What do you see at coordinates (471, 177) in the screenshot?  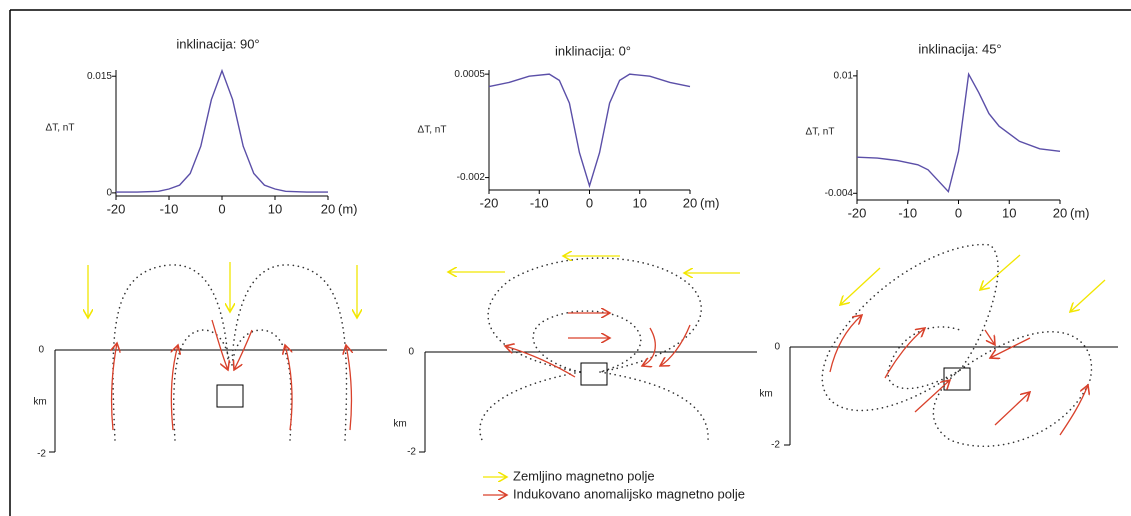 I see `y-tick-label: -0.002` at bounding box center [471, 177].